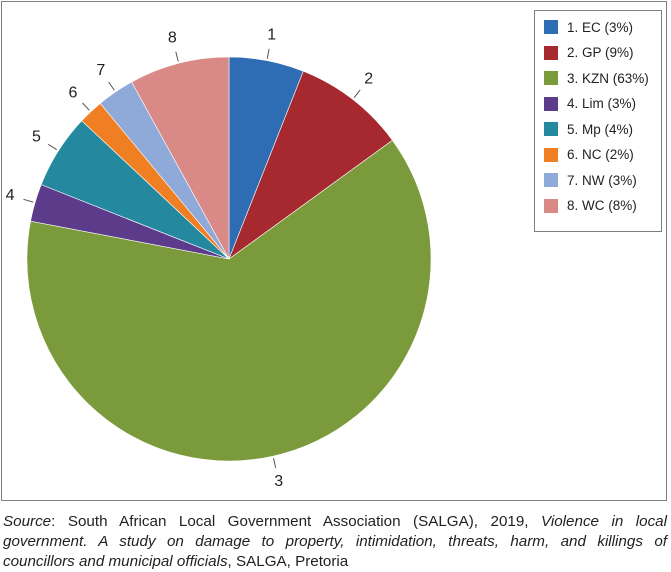  I want to click on legend-item-3: 3. KZN (63%), so click(596, 78).